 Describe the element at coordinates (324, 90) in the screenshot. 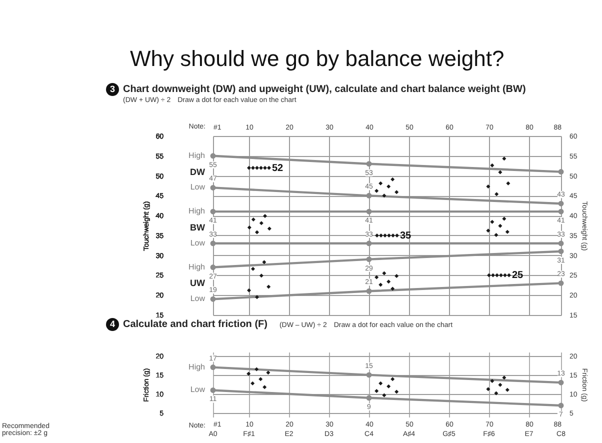

I see `chart-subtitle: Chart downweight (DW) and upweight (UW), calculate and chart balance weight (BW)` at that location.